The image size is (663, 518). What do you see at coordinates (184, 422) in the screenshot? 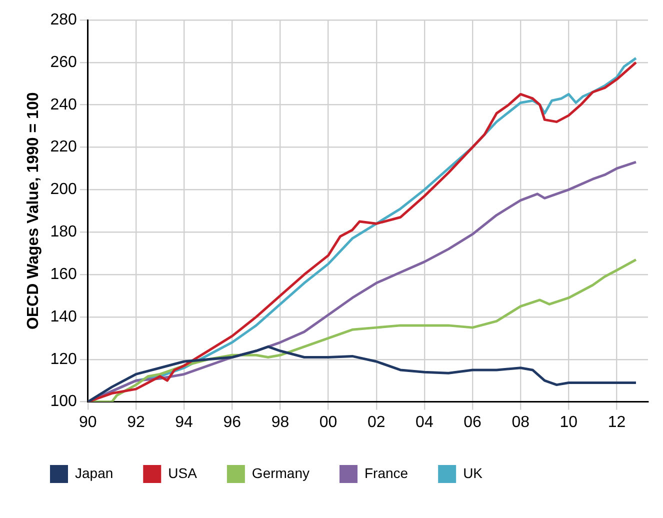
I see `x-tick-label: 94` at bounding box center [184, 422].